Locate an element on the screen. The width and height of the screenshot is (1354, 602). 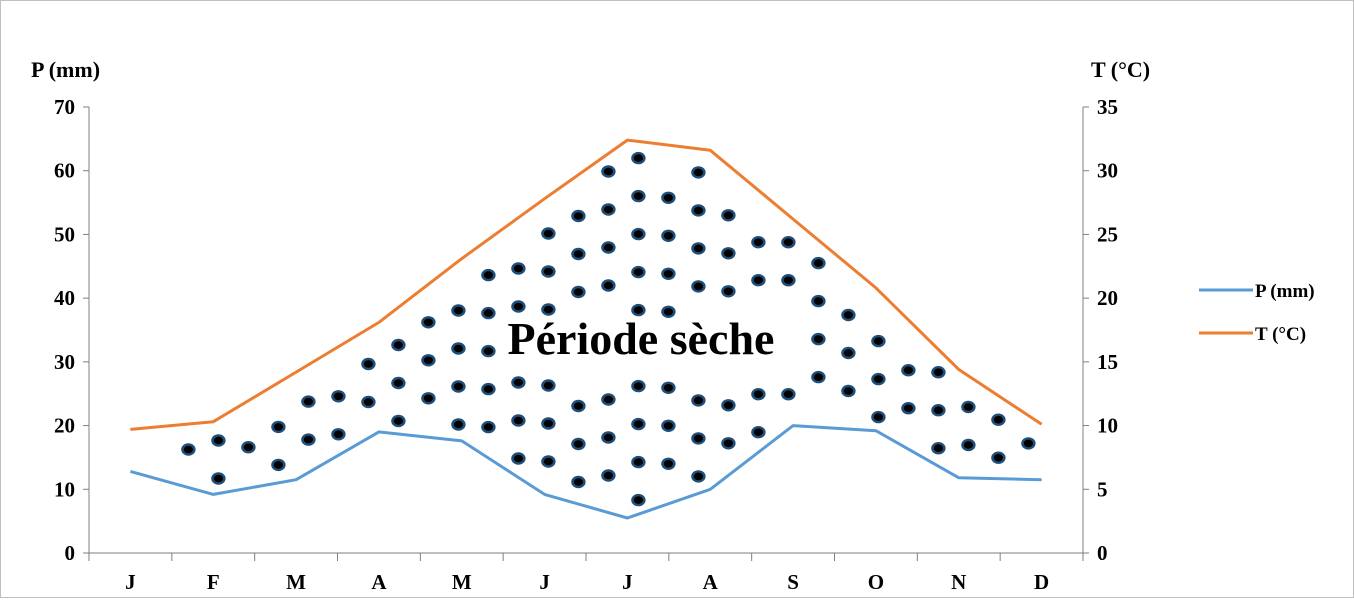
left-axis-title: P (mm) is located at coordinates (65, 69).